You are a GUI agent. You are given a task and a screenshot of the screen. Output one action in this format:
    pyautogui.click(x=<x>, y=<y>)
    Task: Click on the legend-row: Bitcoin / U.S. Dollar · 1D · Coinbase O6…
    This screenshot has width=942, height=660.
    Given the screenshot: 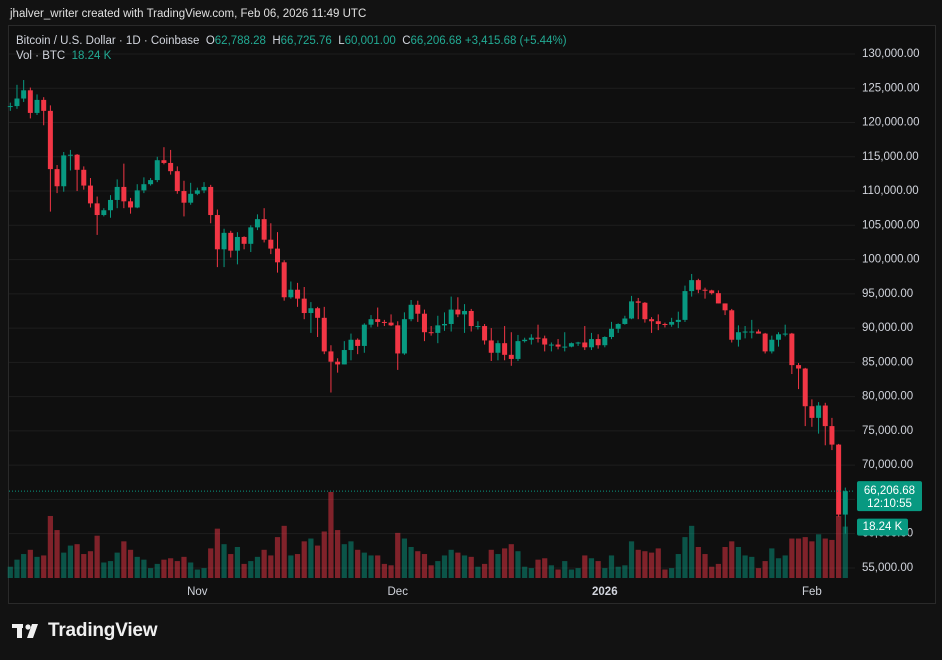 What is the action you would take?
    pyautogui.click(x=291, y=41)
    